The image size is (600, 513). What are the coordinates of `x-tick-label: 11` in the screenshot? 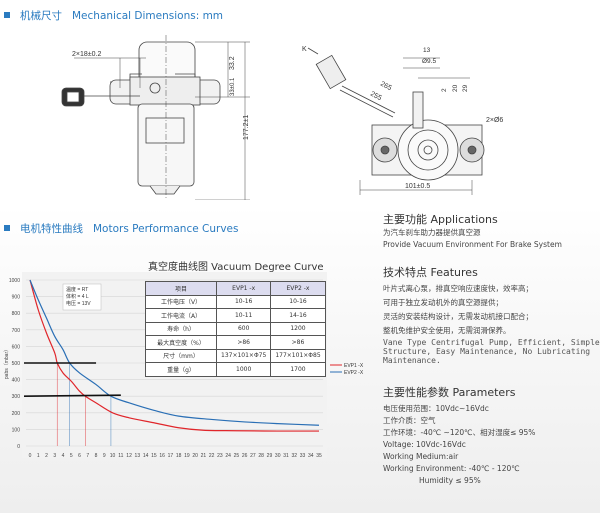 It's located at (120, 456).